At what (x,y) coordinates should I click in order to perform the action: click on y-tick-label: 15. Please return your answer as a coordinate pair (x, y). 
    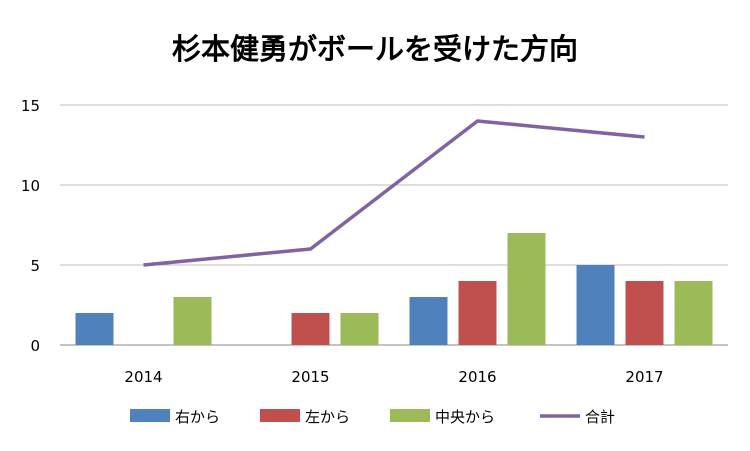
    Looking at the image, I should click on (30, 106).